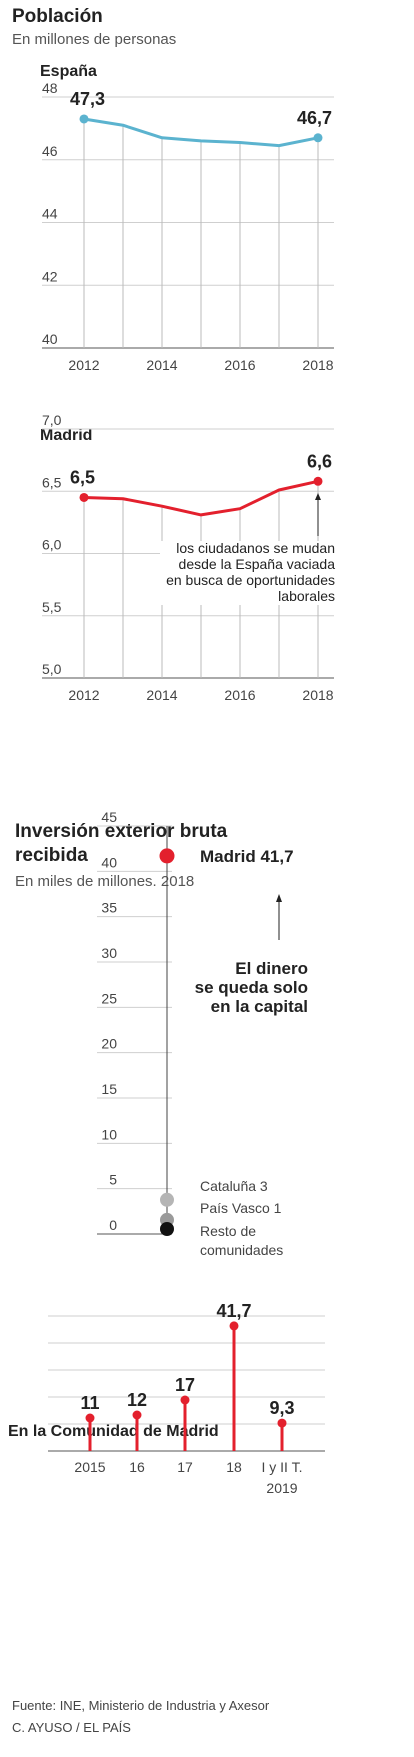 The height and width of the screenshot is (1757, 414). Describe the element at coordinates (234, 1467) in the screenshot. I see `cmad-category-label: 18` at that location.